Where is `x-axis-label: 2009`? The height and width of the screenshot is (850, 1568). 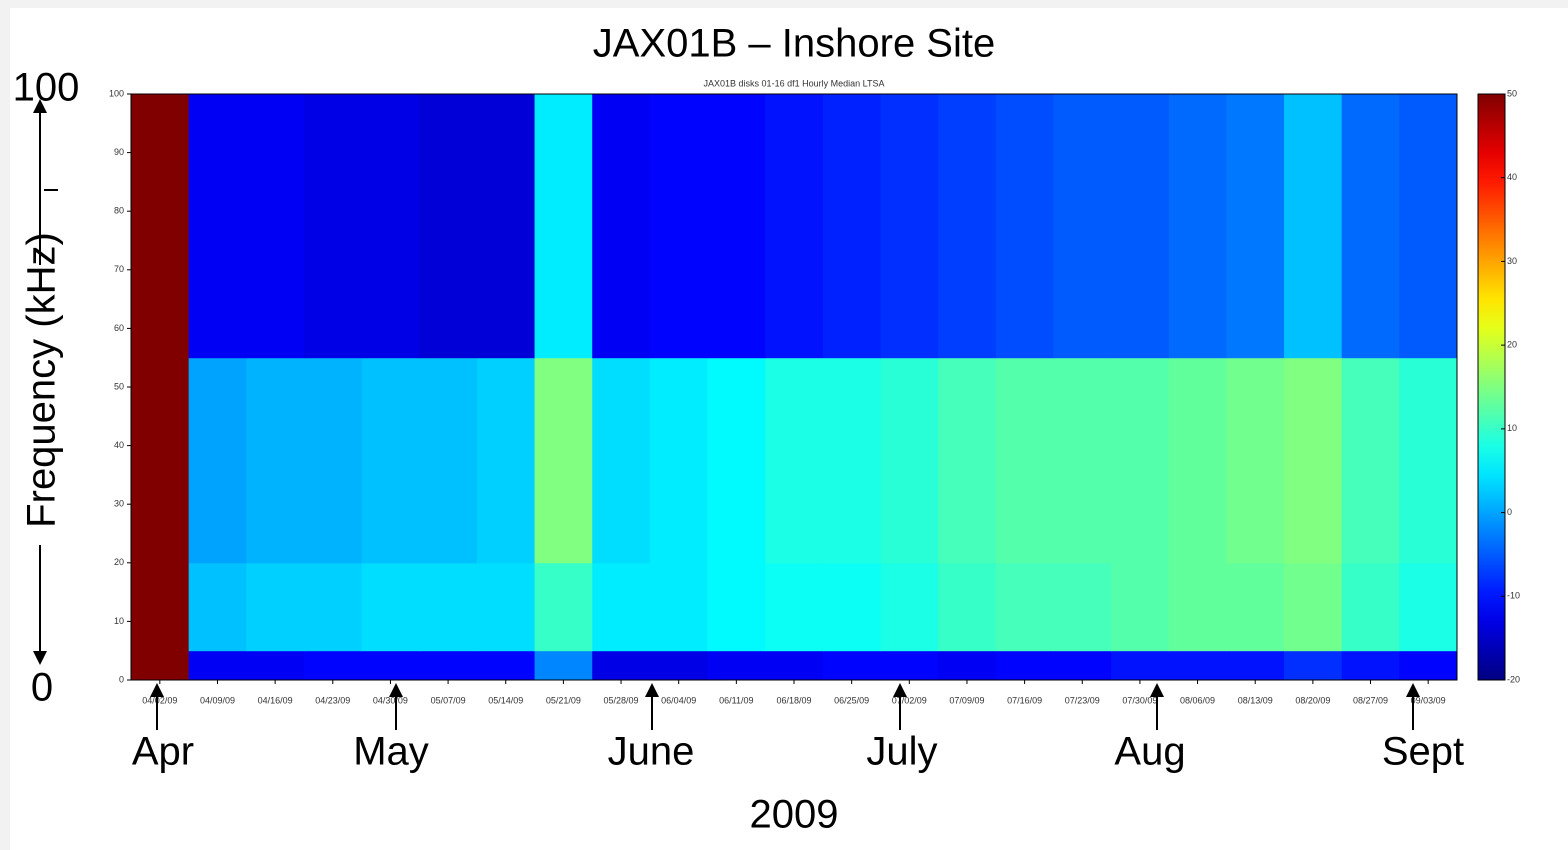
x-axis-label: 2009 is located at coordinates (794, 815).